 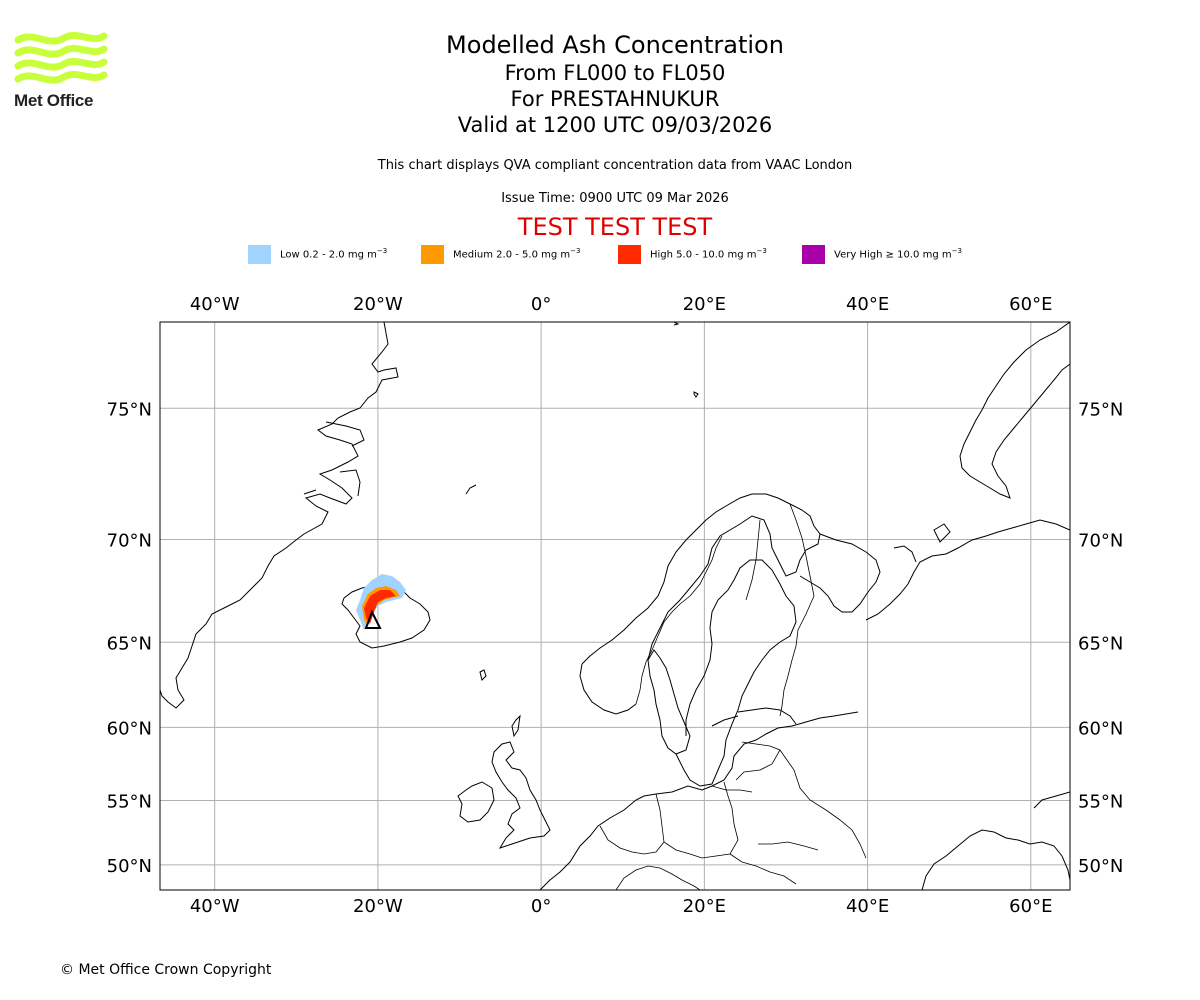 What do you see at coordinates (521, 795) in the screenshot?
I see `coast-great-britain` at bounding box center [521, 795].